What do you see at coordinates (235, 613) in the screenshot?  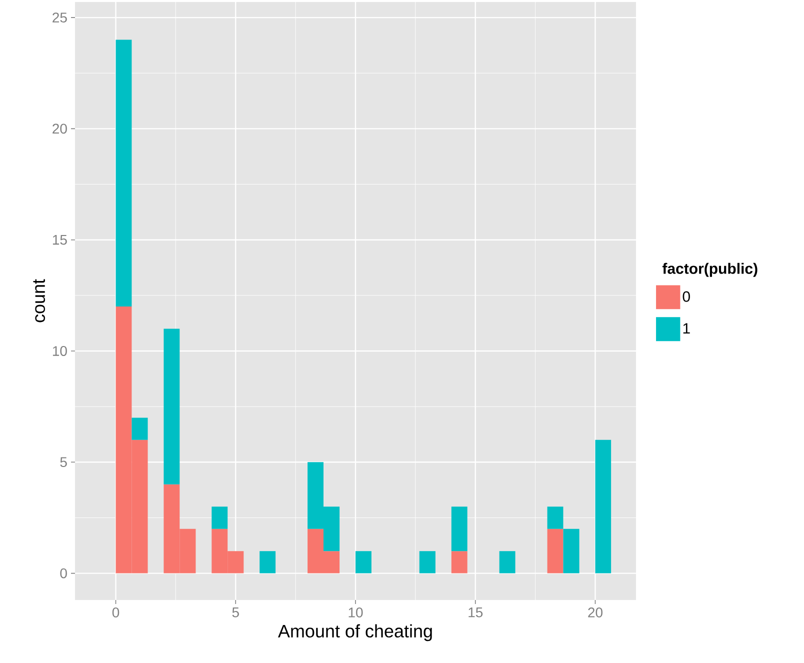 I see `x-tick-label: 5` at bounding box center [235, 613].